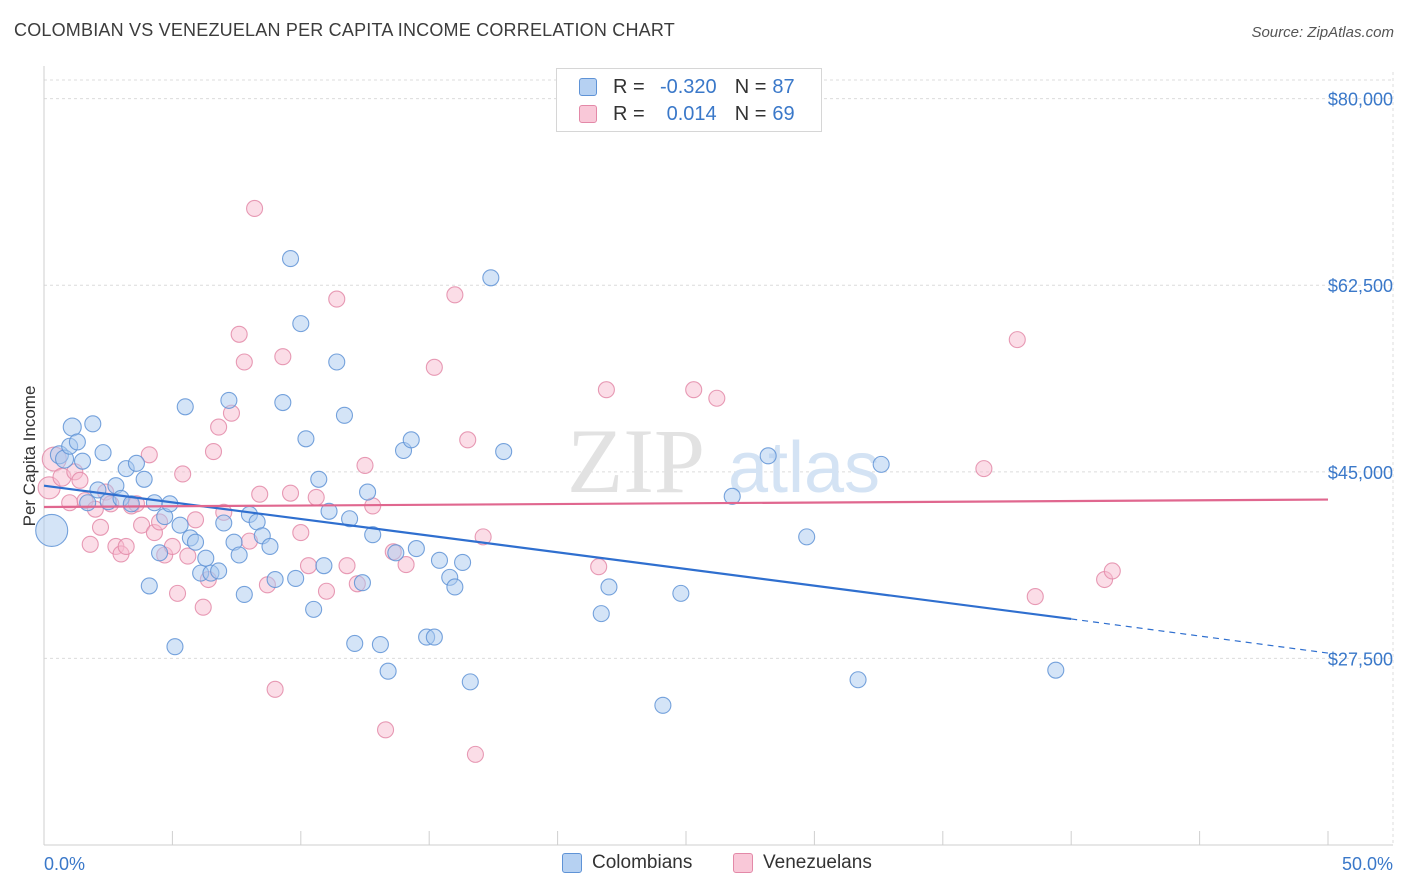 The width and height of the screenshot is (1406, 892). What do you see at coordinates (642, 862) in the screenshot?
I see `series-label-colombians: Colombians` at bounding box center [642, 862].